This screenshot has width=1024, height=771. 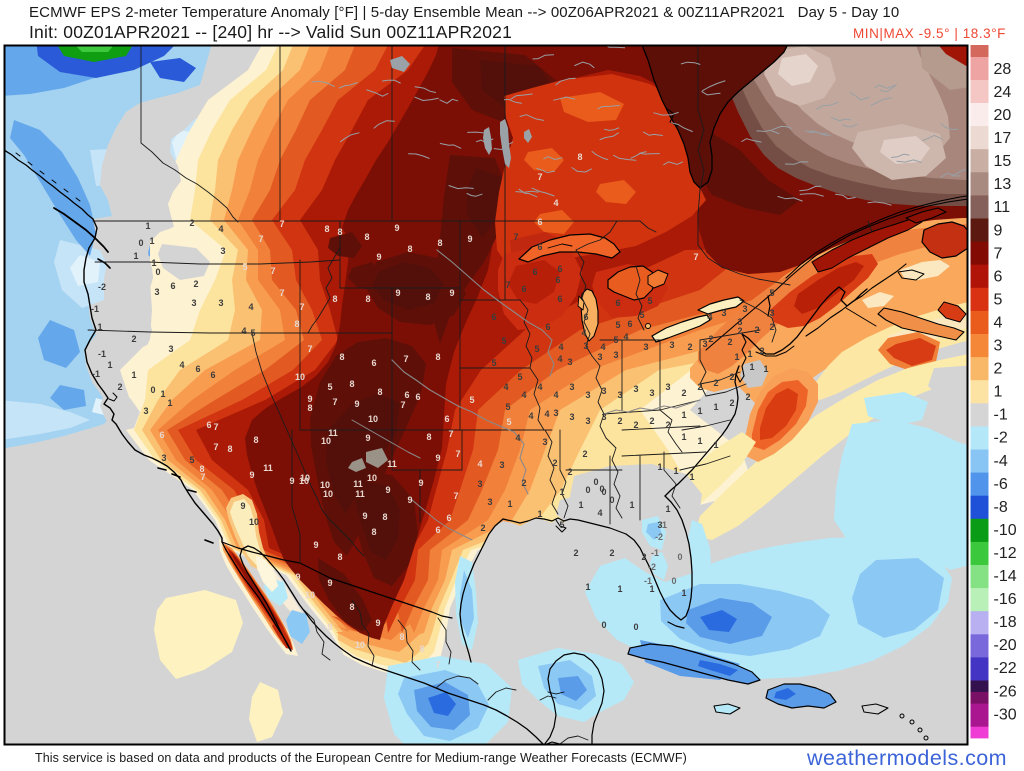 What do you see at coordinates (648, 581) in the screenshot?
I see `svg-text: -1` at bounding box center [648, 581].